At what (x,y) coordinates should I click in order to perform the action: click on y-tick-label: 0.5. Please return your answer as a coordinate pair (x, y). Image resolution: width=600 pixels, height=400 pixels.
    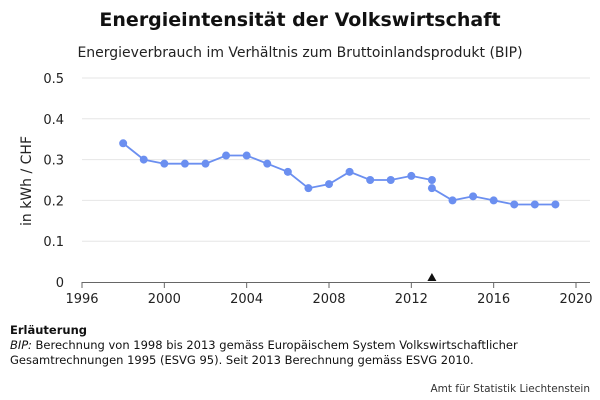
    Looking at the image, I should click on (53, 79).